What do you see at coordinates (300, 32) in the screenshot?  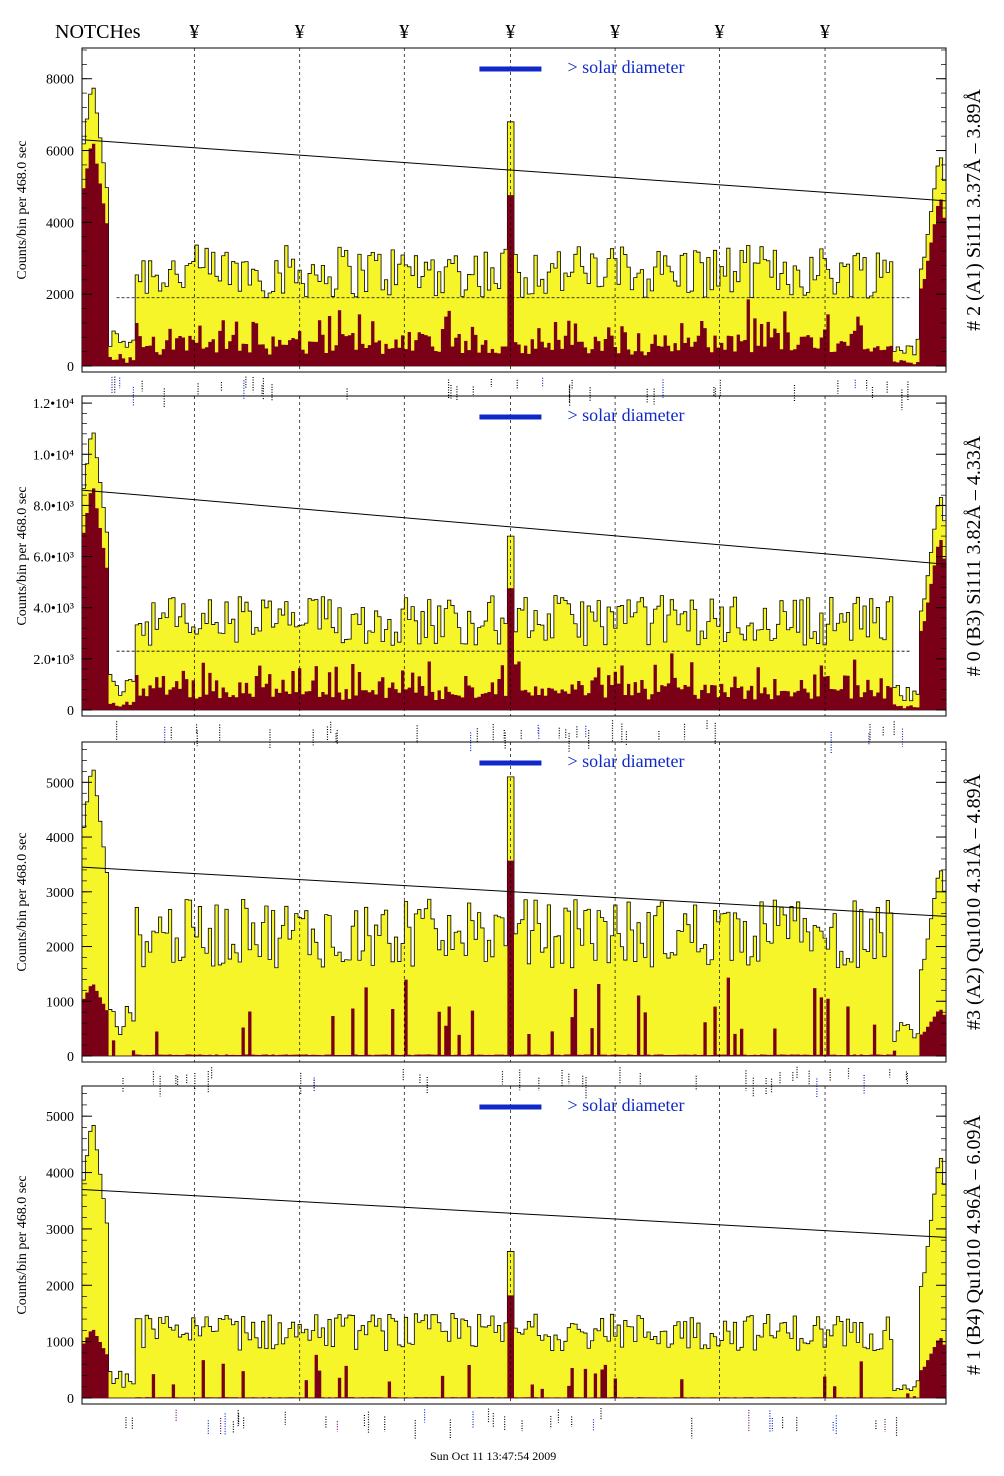 I see `notch-marker-2: ¥` at bounding box center [300, 32].